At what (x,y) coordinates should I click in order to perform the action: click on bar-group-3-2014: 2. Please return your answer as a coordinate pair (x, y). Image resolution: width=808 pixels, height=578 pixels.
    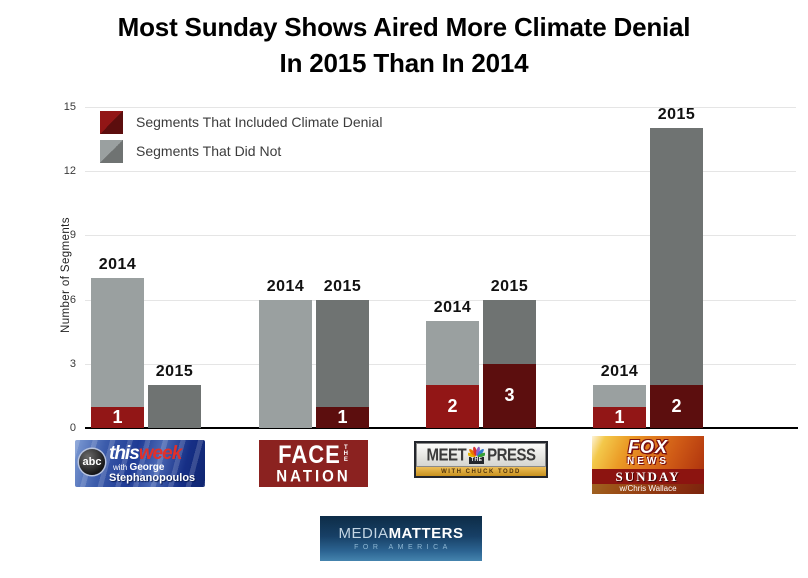
    Looking at the image, I should click on (452, 374).